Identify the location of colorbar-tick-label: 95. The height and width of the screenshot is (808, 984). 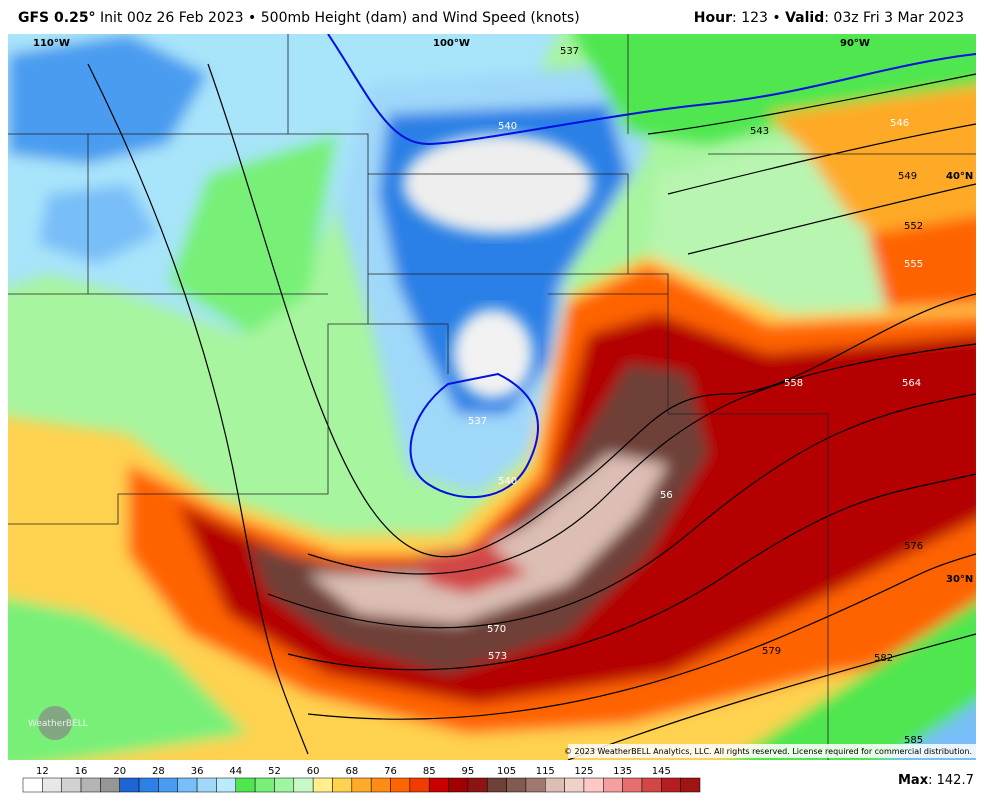
(468, 771).